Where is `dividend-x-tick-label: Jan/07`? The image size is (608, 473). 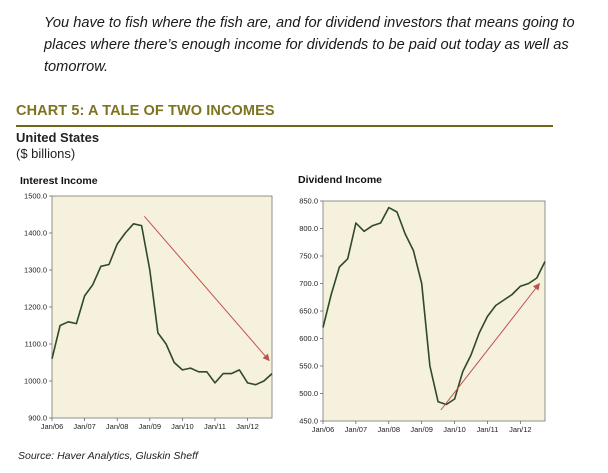
dividend-x-tick-label: Jan/07 is located at coordinates (356, 429).